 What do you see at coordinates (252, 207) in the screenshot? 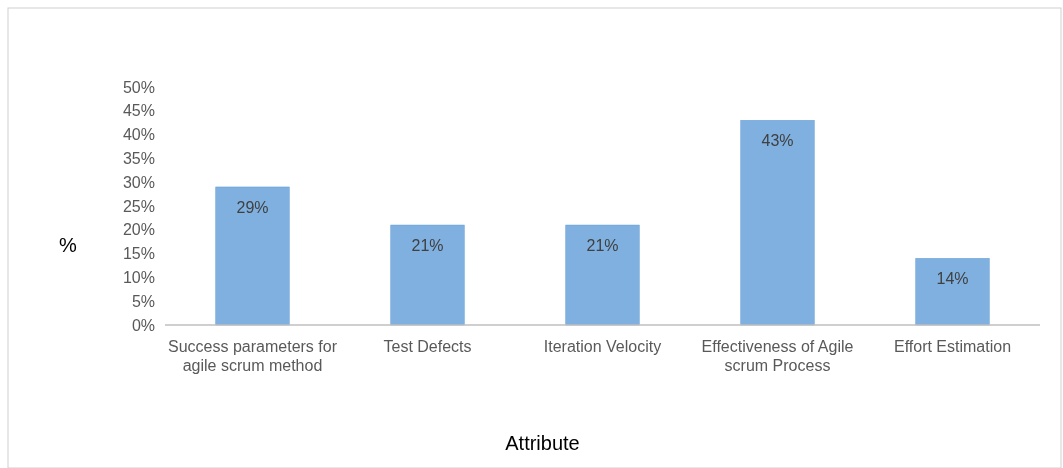
I see `data-label: 29%` at bounding box center [252, 207].